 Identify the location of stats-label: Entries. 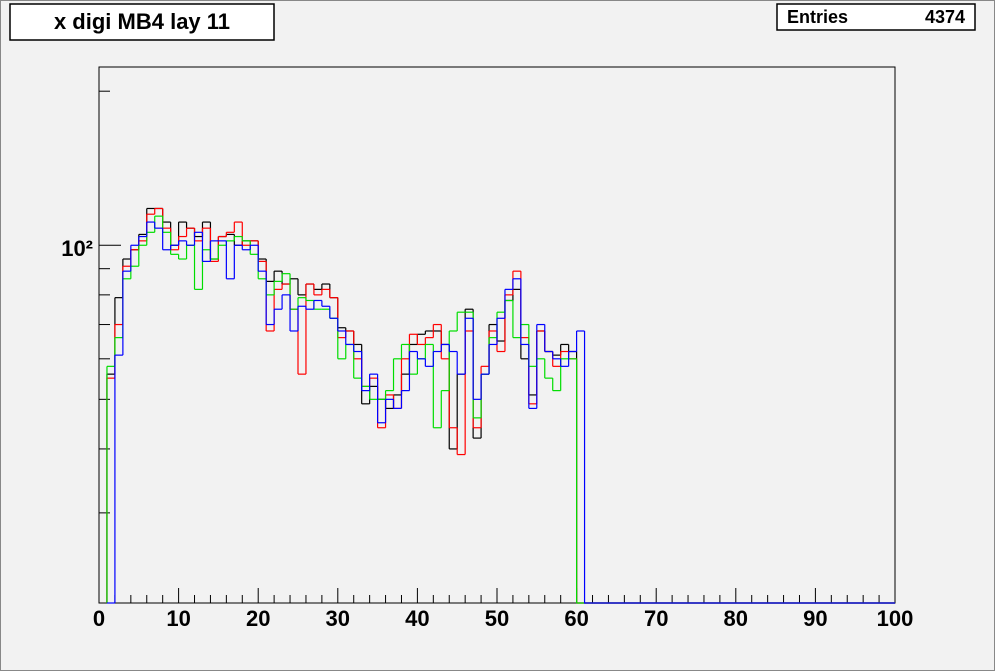
(817, 17).